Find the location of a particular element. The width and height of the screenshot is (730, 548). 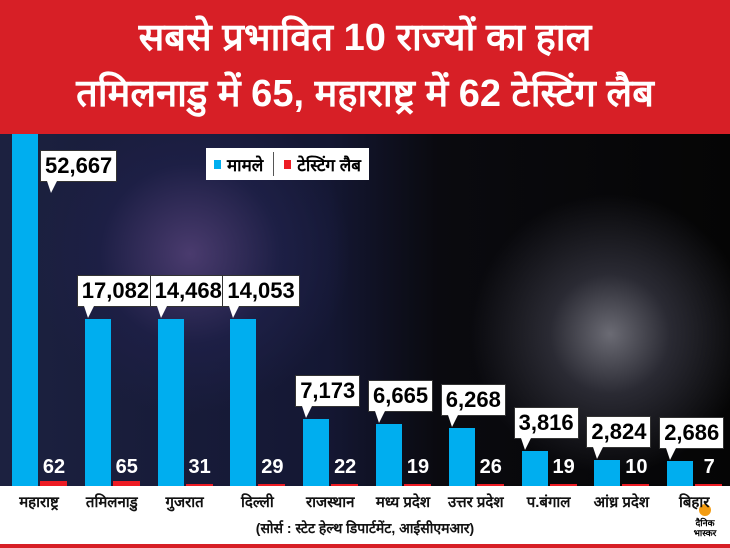

data-label-labs: 26 is located at coordinates (490, 467).